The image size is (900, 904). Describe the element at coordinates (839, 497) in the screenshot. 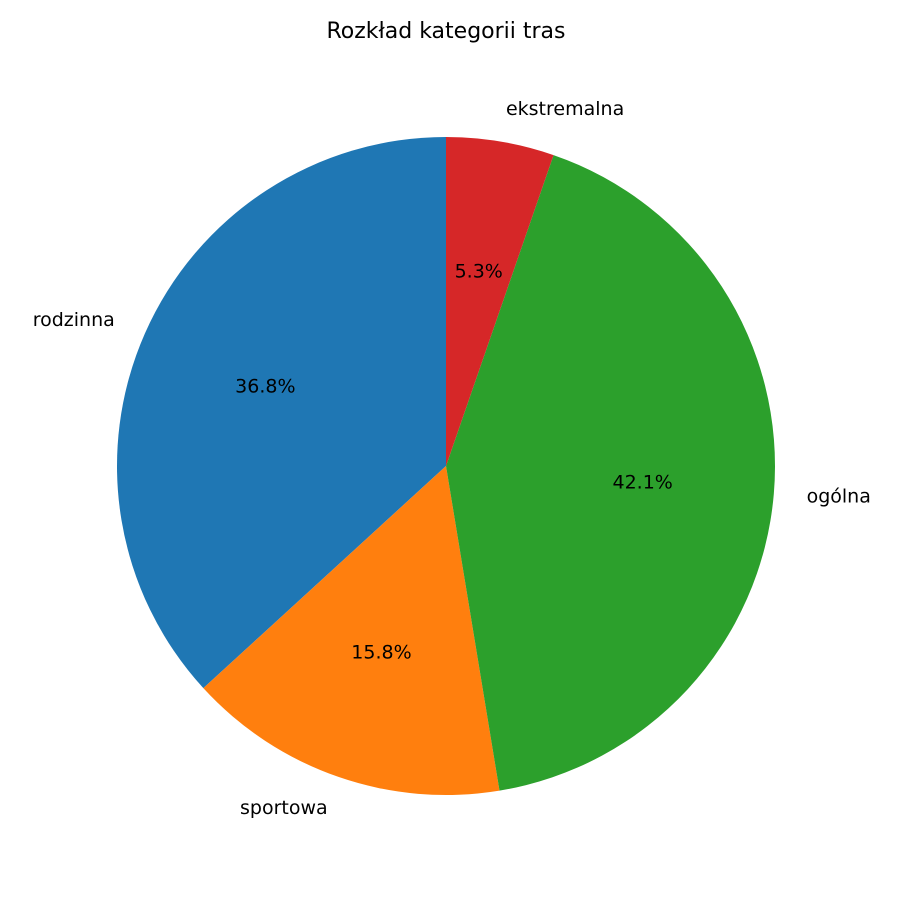

I see `category-label-ogolna: ogólna` at that location.